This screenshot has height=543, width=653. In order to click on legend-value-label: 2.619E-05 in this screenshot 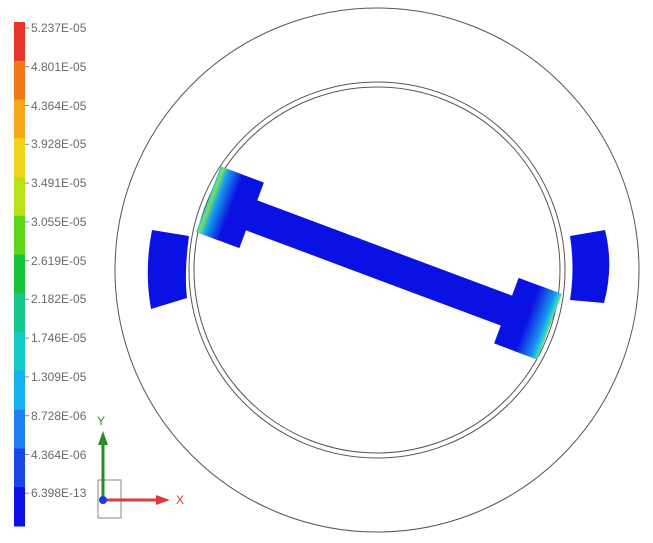, I will do `click(59, 260)`.